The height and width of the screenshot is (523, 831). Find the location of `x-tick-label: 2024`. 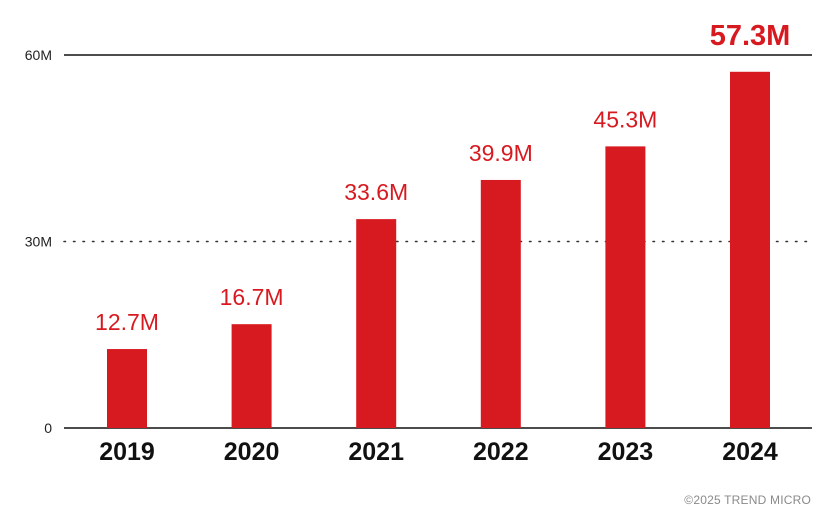

x-tick-label: 2024 is located at coordinates (750, 452).